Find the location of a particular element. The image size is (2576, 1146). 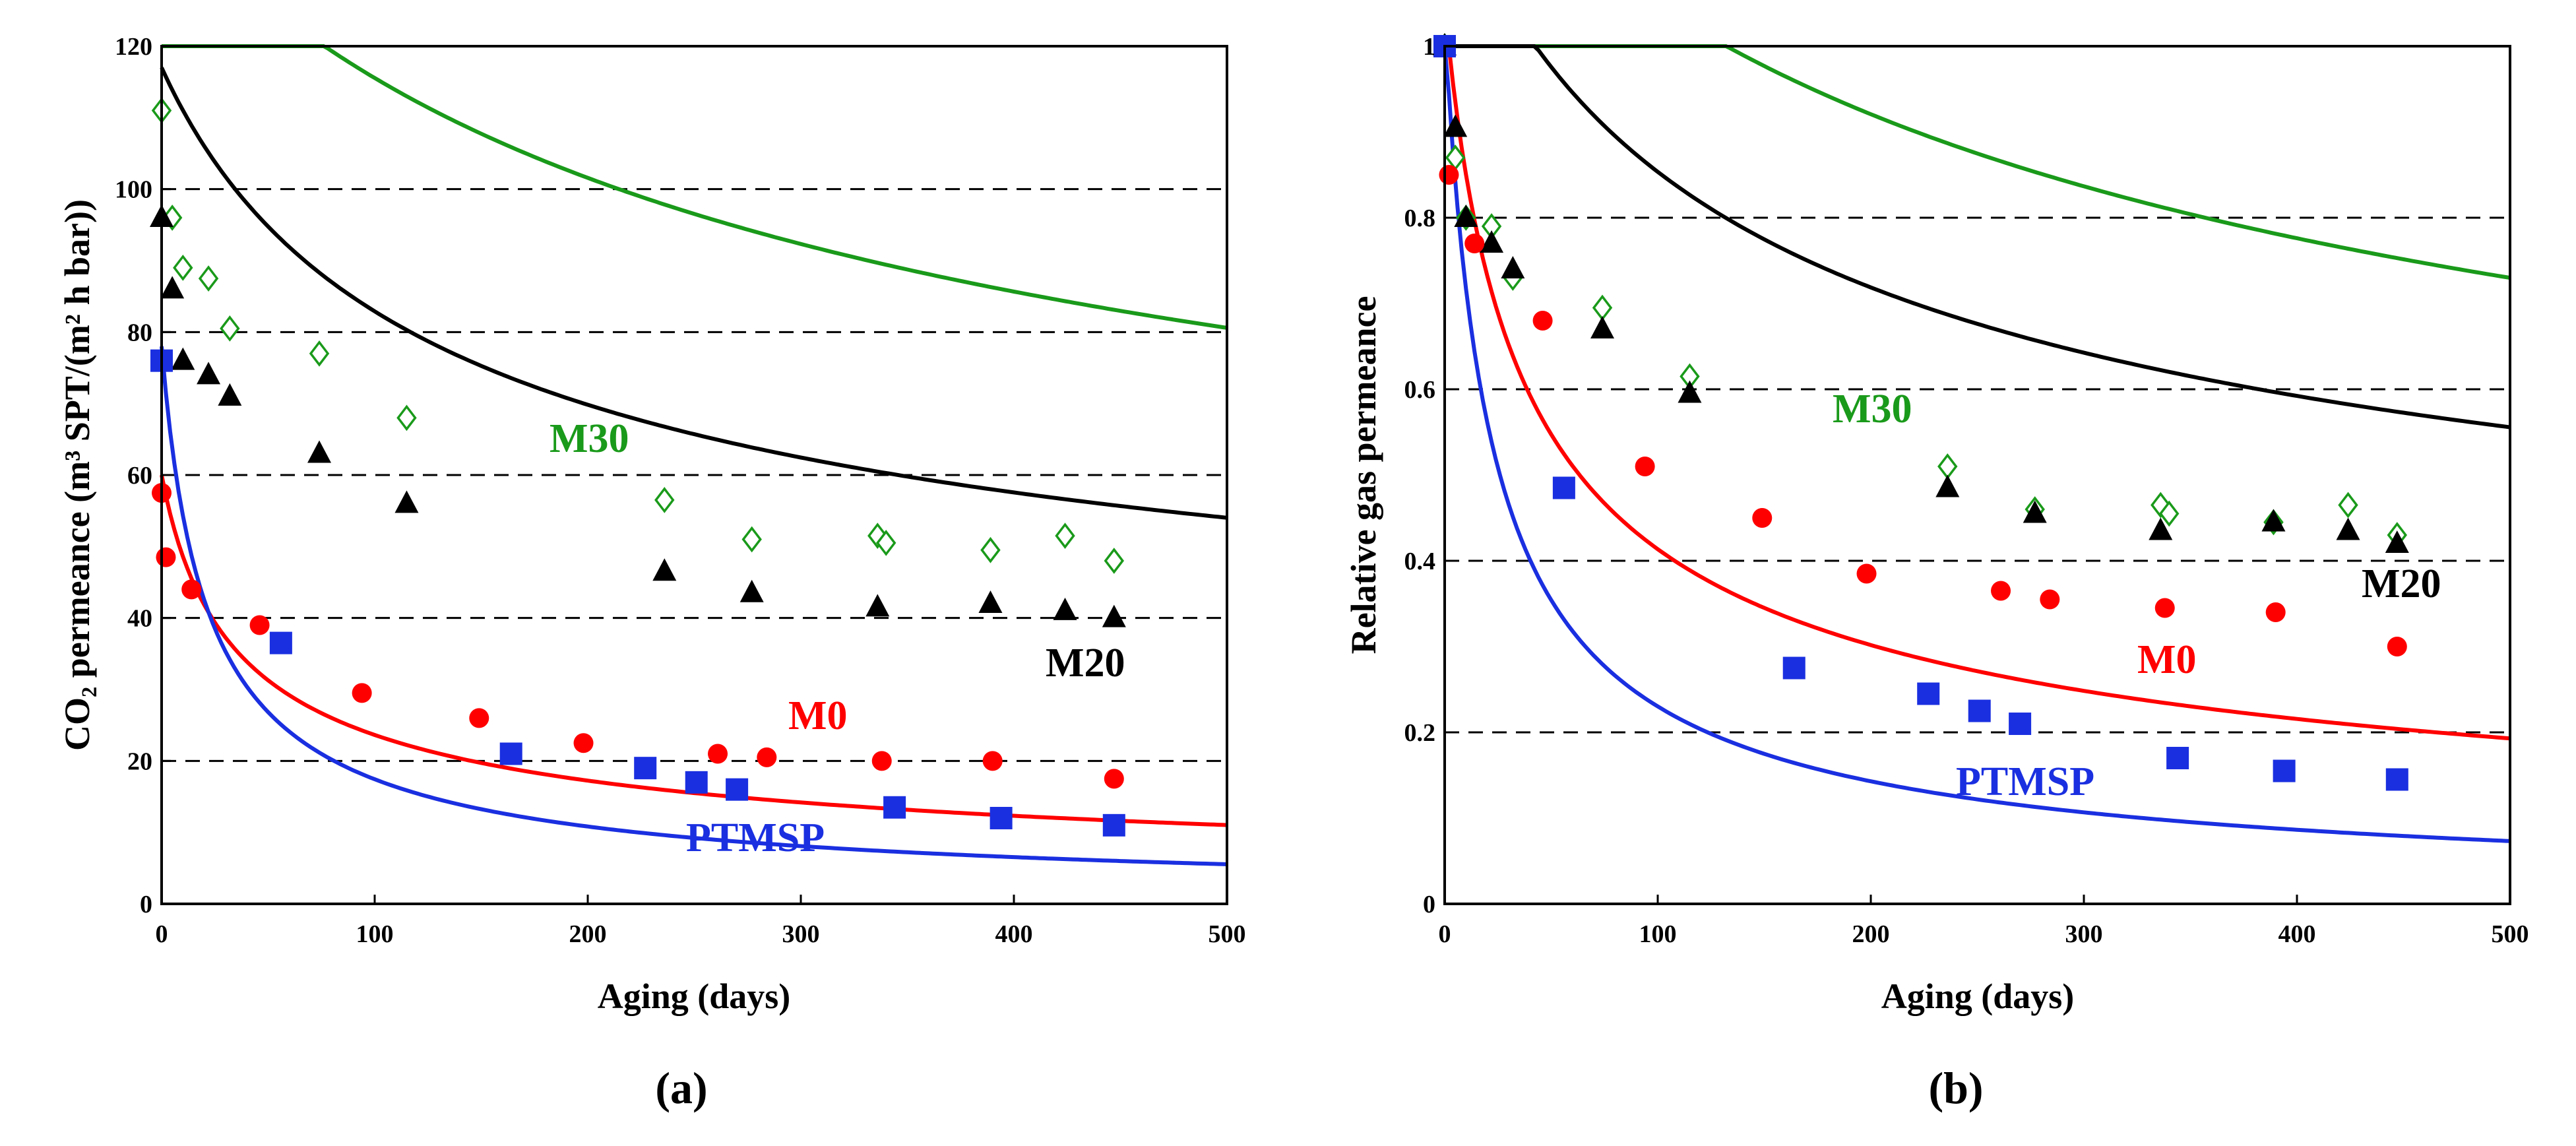

fit-curve-m30 is located at coordinates (1978, 162).